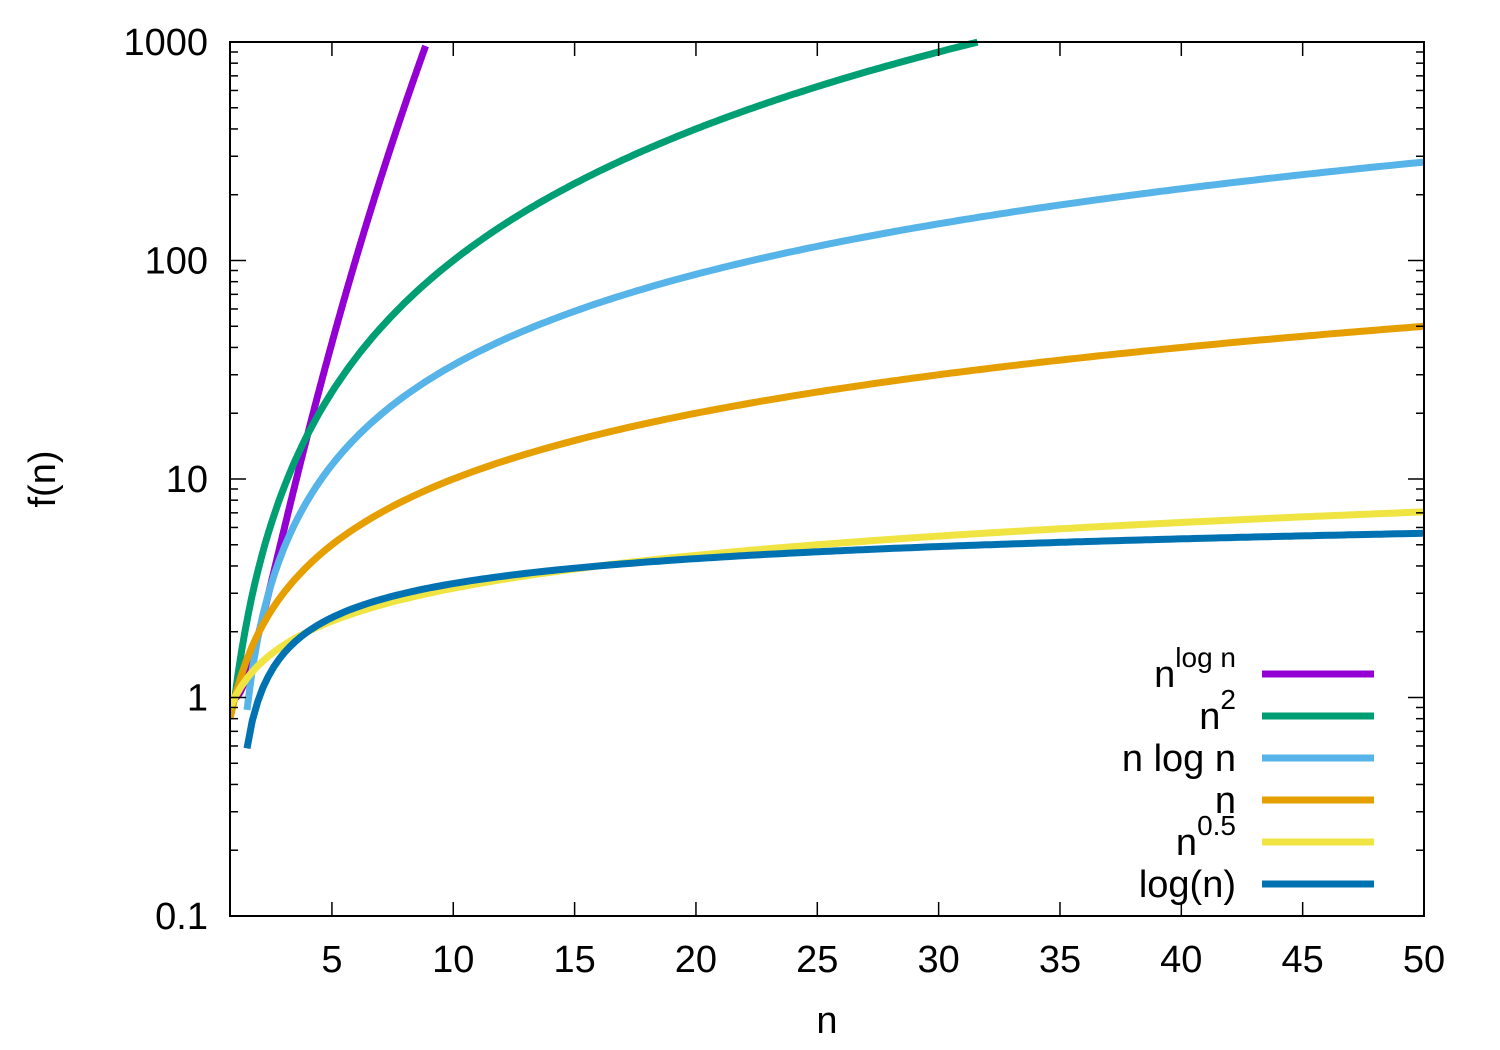 This screenshot has width=1500, height=1050. What do you see at coordinates (1294, 801) in the screenshot?
I see `legend-entry: n` at bounding box center [1294, 801].